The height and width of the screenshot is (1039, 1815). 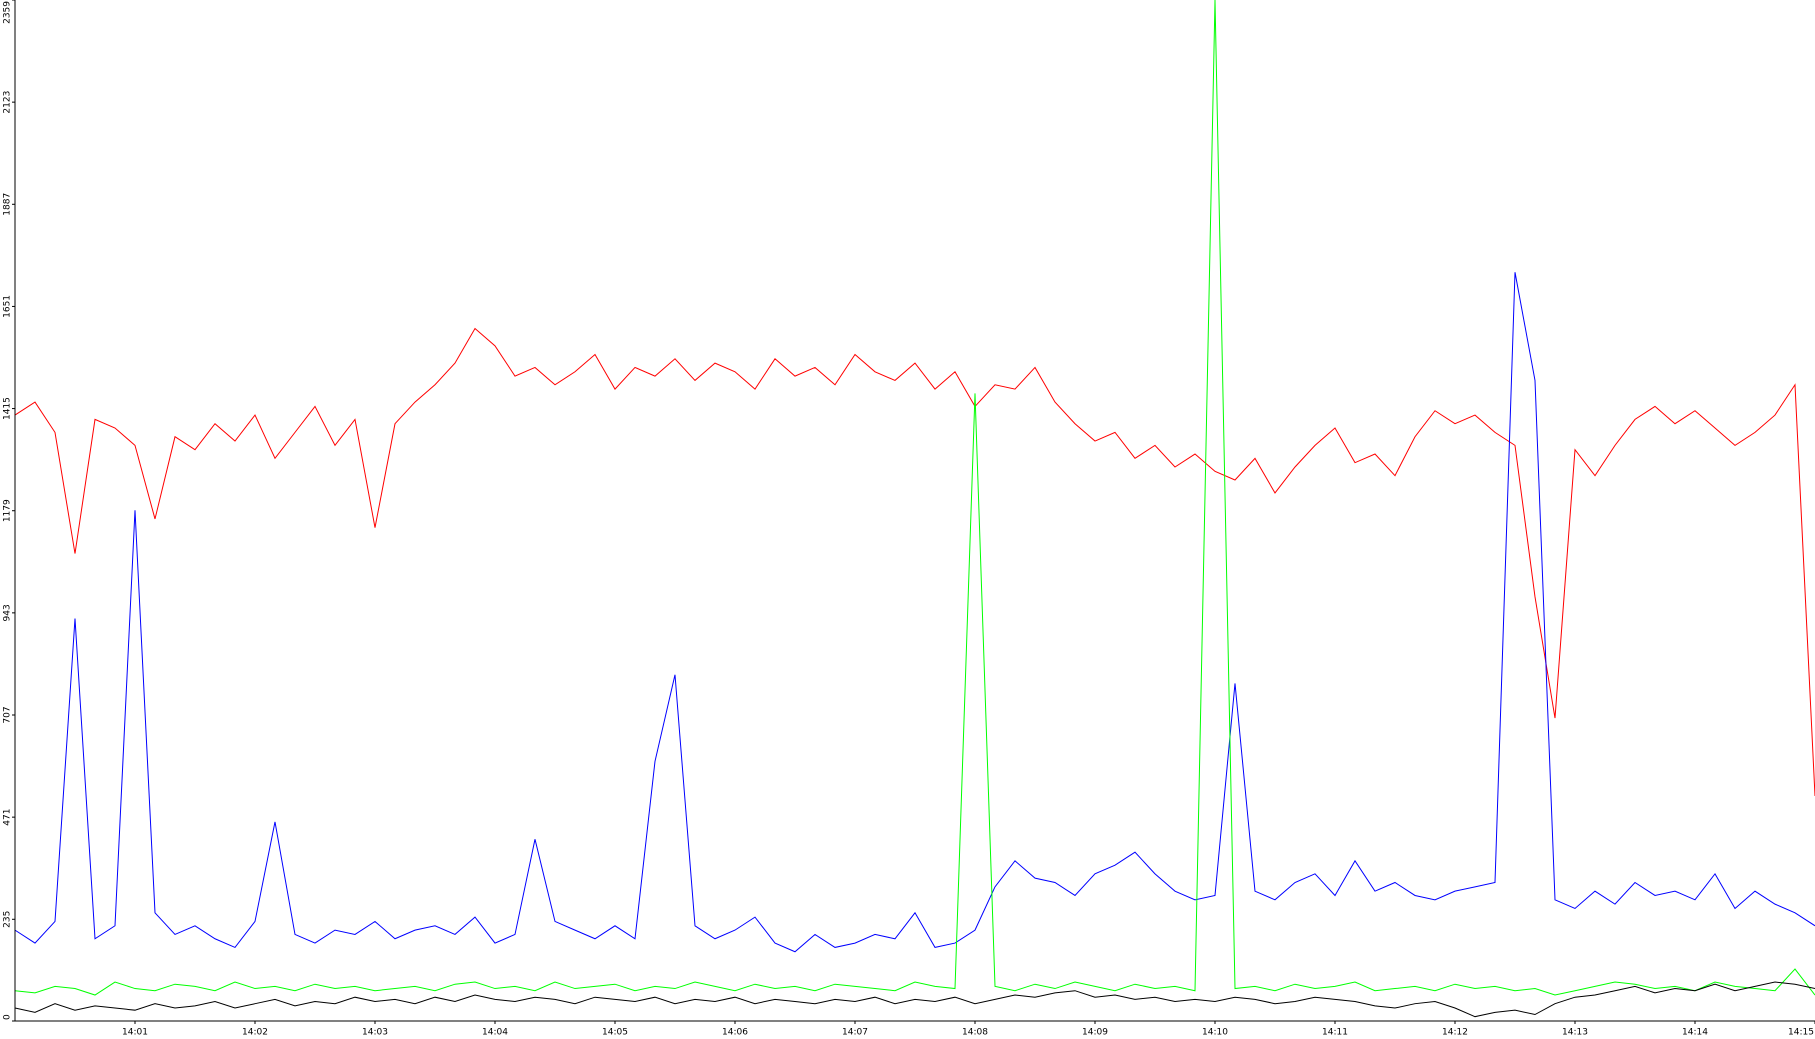 I want to click on y-tick-label: 1179, so click(x=8, y=510).